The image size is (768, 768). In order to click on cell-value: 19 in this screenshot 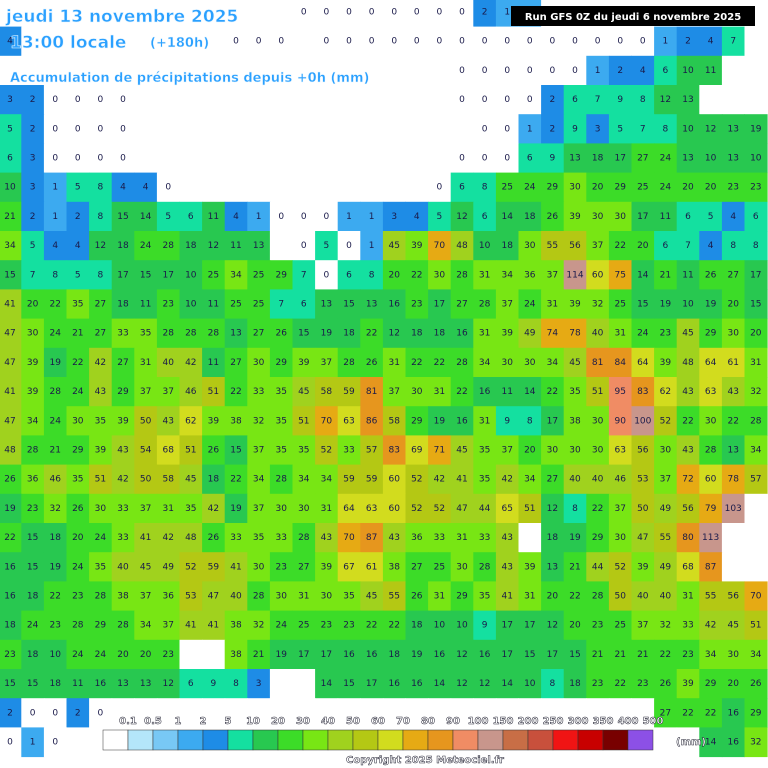, I will do `click(55, 363)`.